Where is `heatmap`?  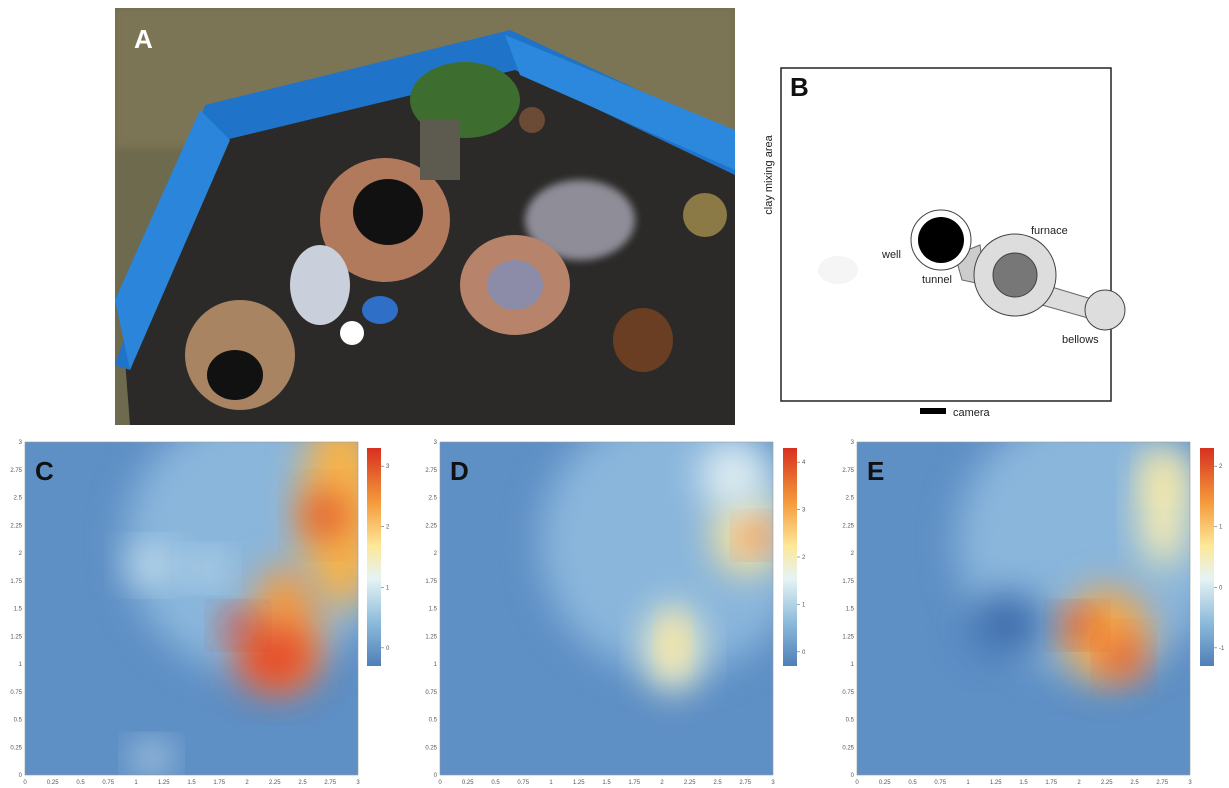
heatmap is located at coordinates (606, 608).